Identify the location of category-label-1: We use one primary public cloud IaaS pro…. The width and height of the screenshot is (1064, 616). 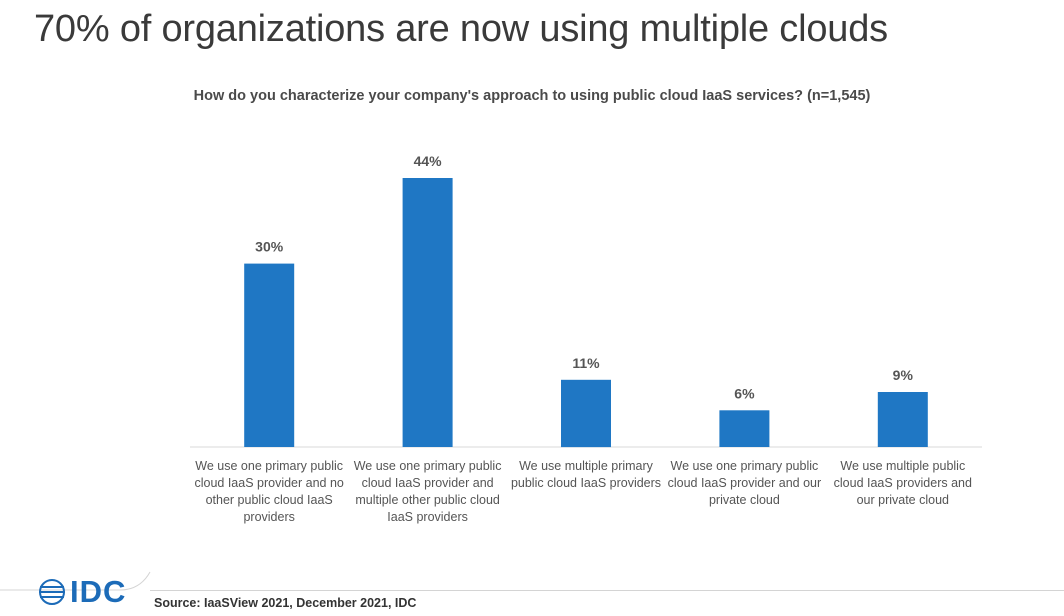
(269, 491).